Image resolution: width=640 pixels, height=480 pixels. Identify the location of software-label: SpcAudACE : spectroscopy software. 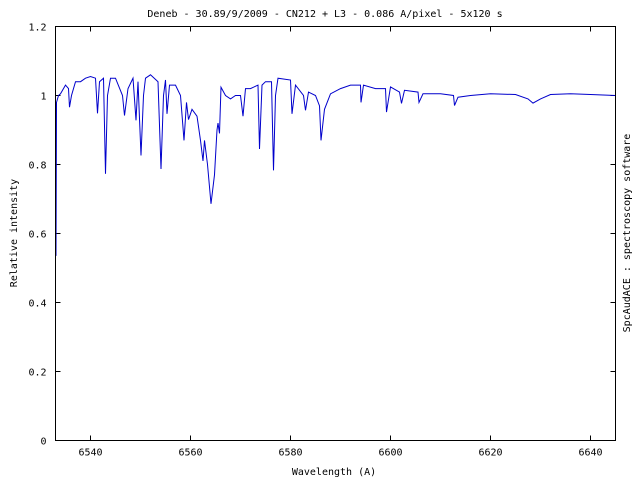
(627, 233).